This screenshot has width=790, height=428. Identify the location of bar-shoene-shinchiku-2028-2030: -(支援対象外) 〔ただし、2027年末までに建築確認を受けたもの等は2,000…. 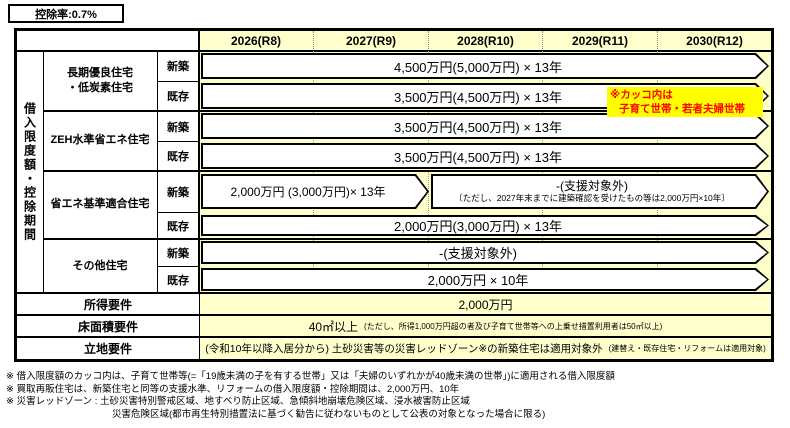
(600, 191).